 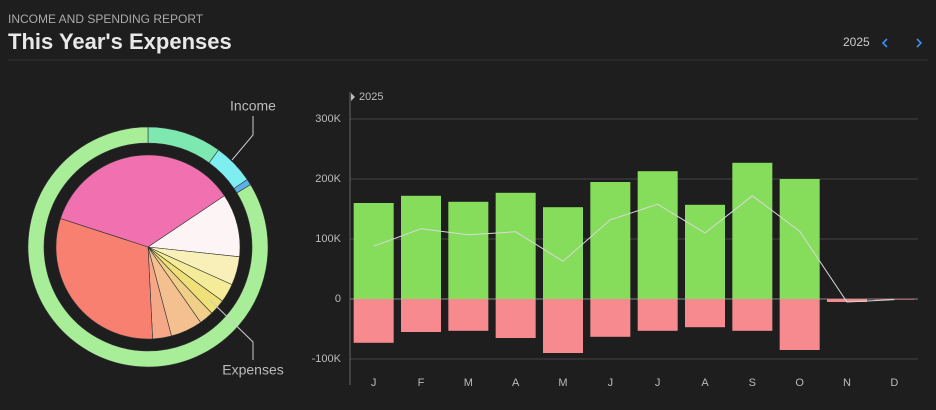 What do you see at coordinates (253, 106) in the screenshot?
I see `pie-label: Income` at bounding box center [253, 106].